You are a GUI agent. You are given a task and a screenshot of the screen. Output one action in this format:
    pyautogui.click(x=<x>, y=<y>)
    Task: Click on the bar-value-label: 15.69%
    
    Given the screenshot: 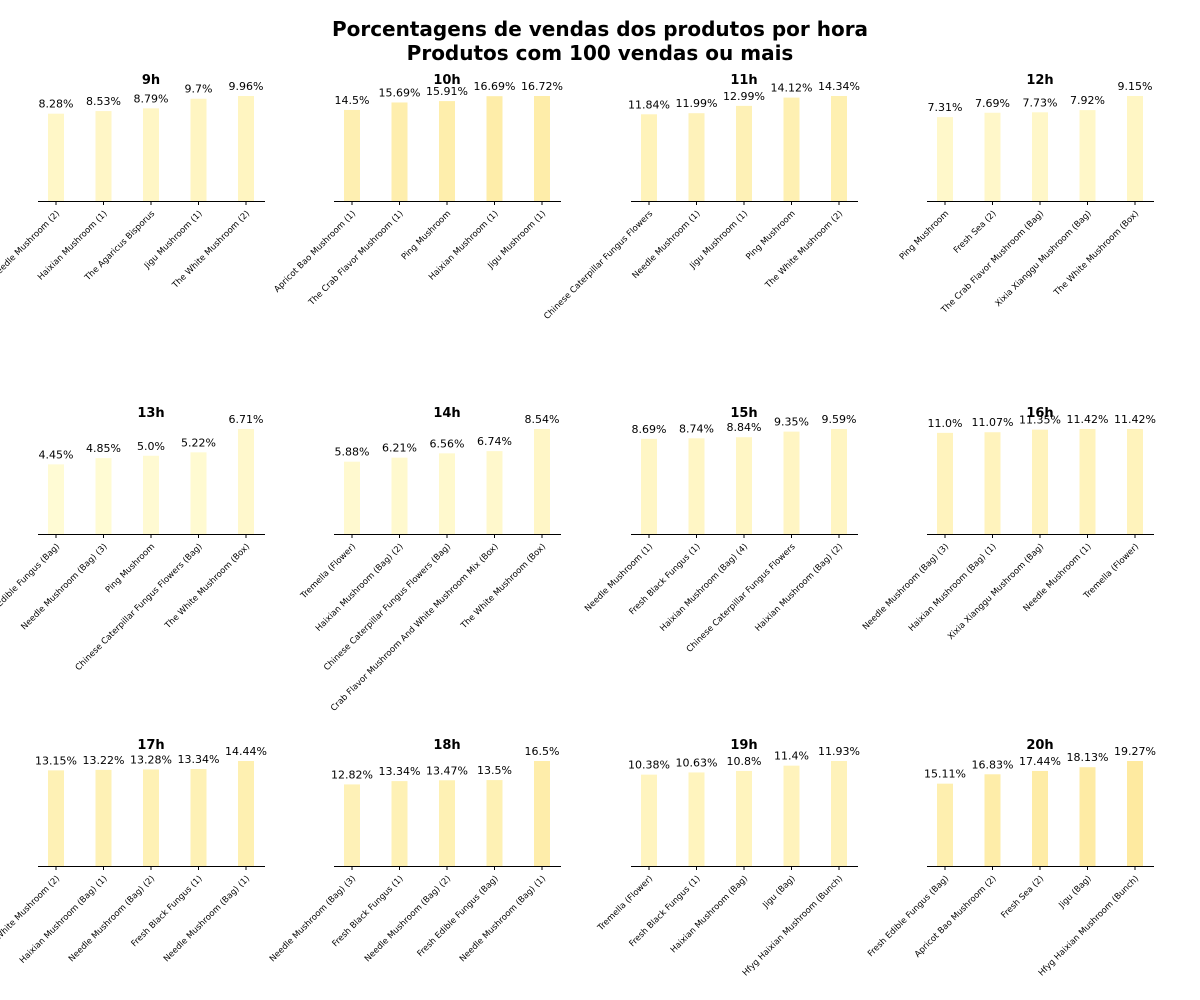 What is the action you would take?
    pyautogui.click(x=400, y=92)
    